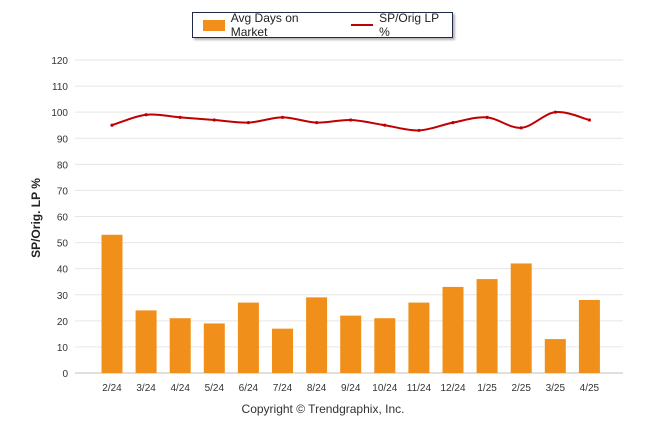 This screenshot has width=646, height=434. I want to click on legend: Avg Days on Market SP/Orig LP %, so click(322, 25).